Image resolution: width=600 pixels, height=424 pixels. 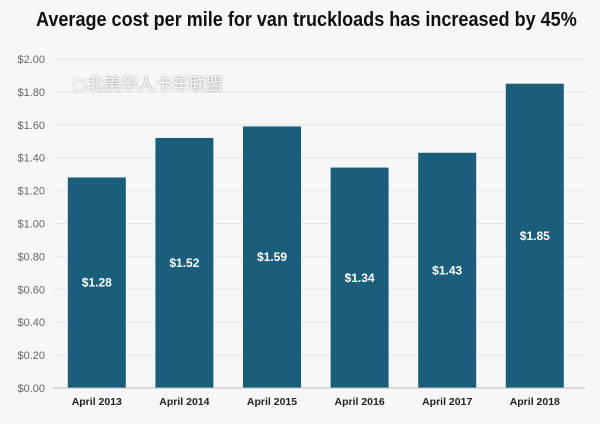 I want to click on y-tick-label: $1.40, so click(x=31, y=159).